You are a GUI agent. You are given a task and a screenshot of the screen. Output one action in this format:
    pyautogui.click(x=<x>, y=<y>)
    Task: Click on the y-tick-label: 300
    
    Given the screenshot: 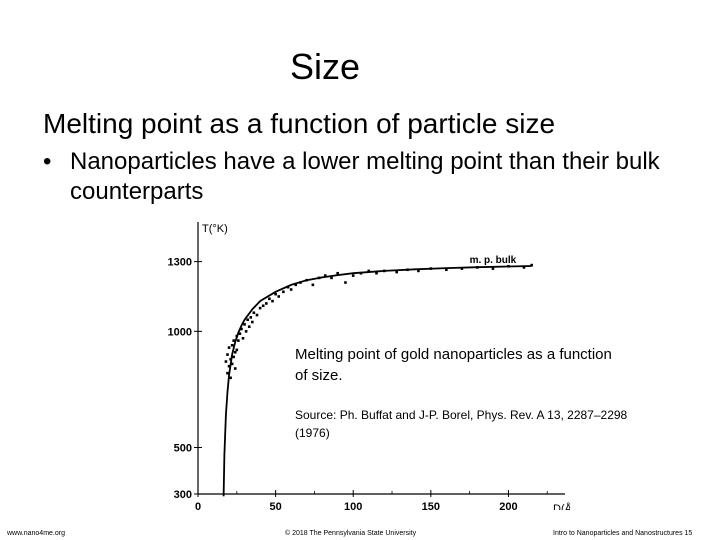 What is the action you would take?
    pyautogui.click(x=183, y=495)
    